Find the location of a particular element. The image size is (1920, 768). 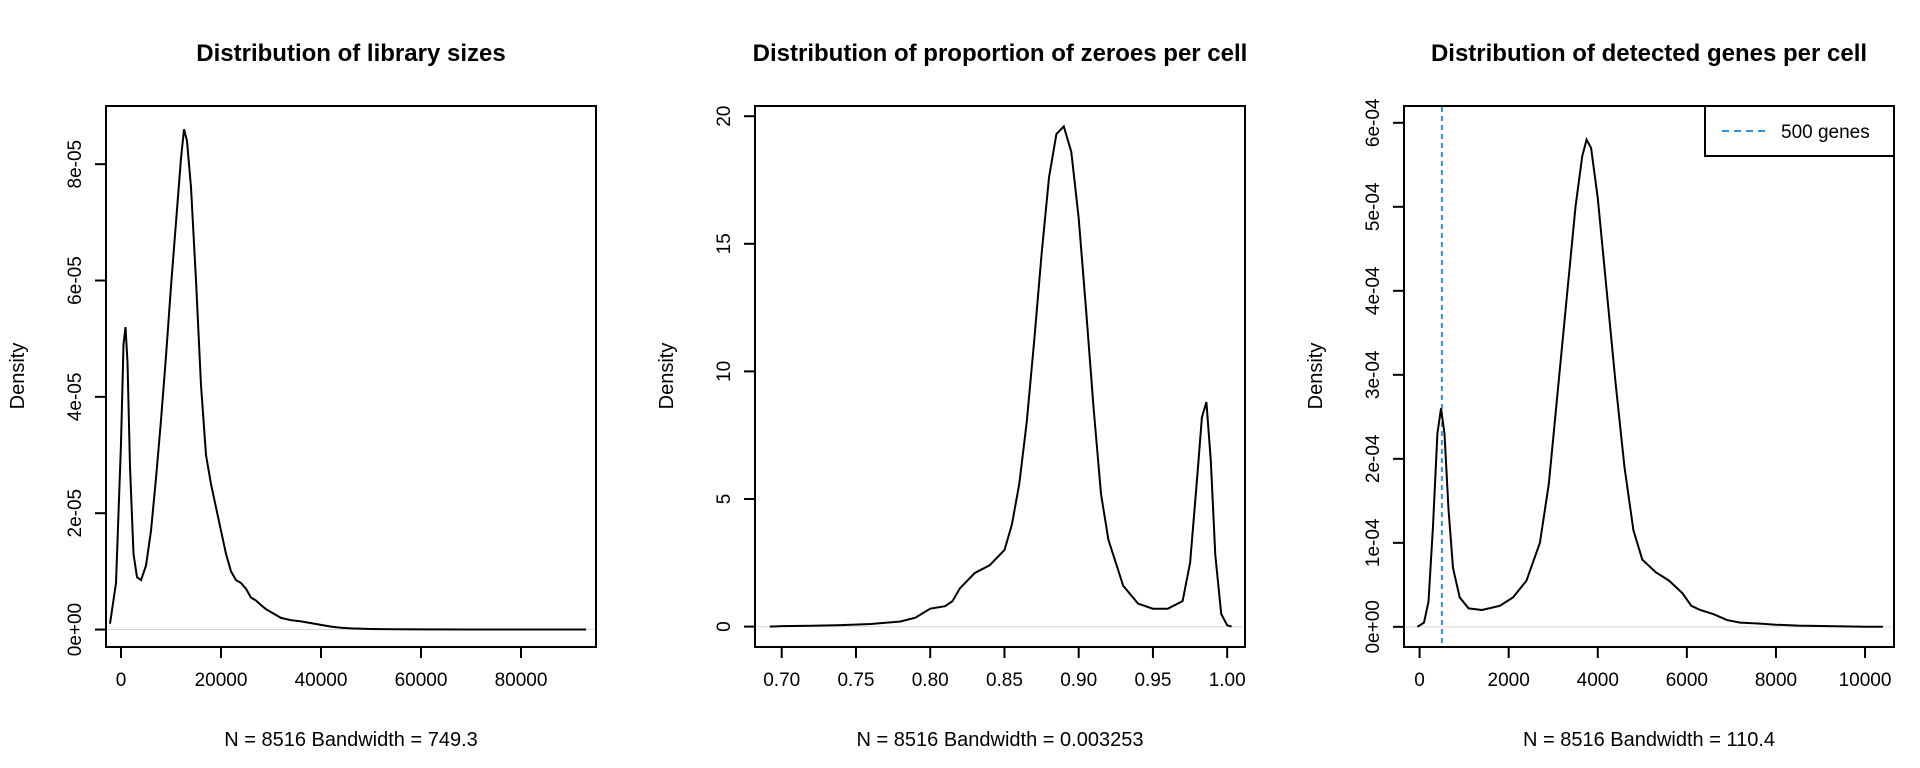

x-tick-label: 2000 is located at coordinates (1509, 680).